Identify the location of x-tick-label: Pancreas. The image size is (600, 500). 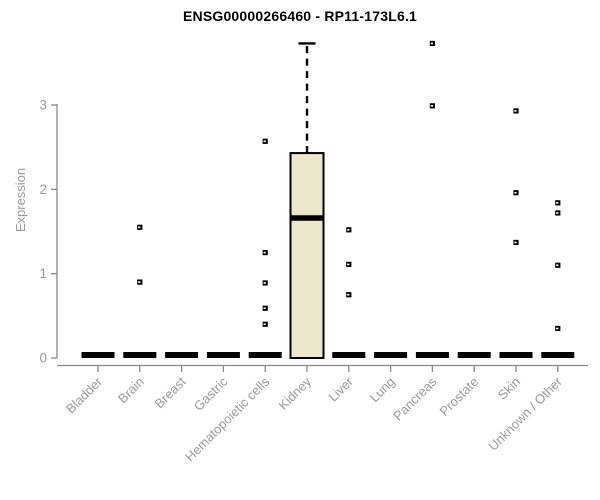
(415, 399).